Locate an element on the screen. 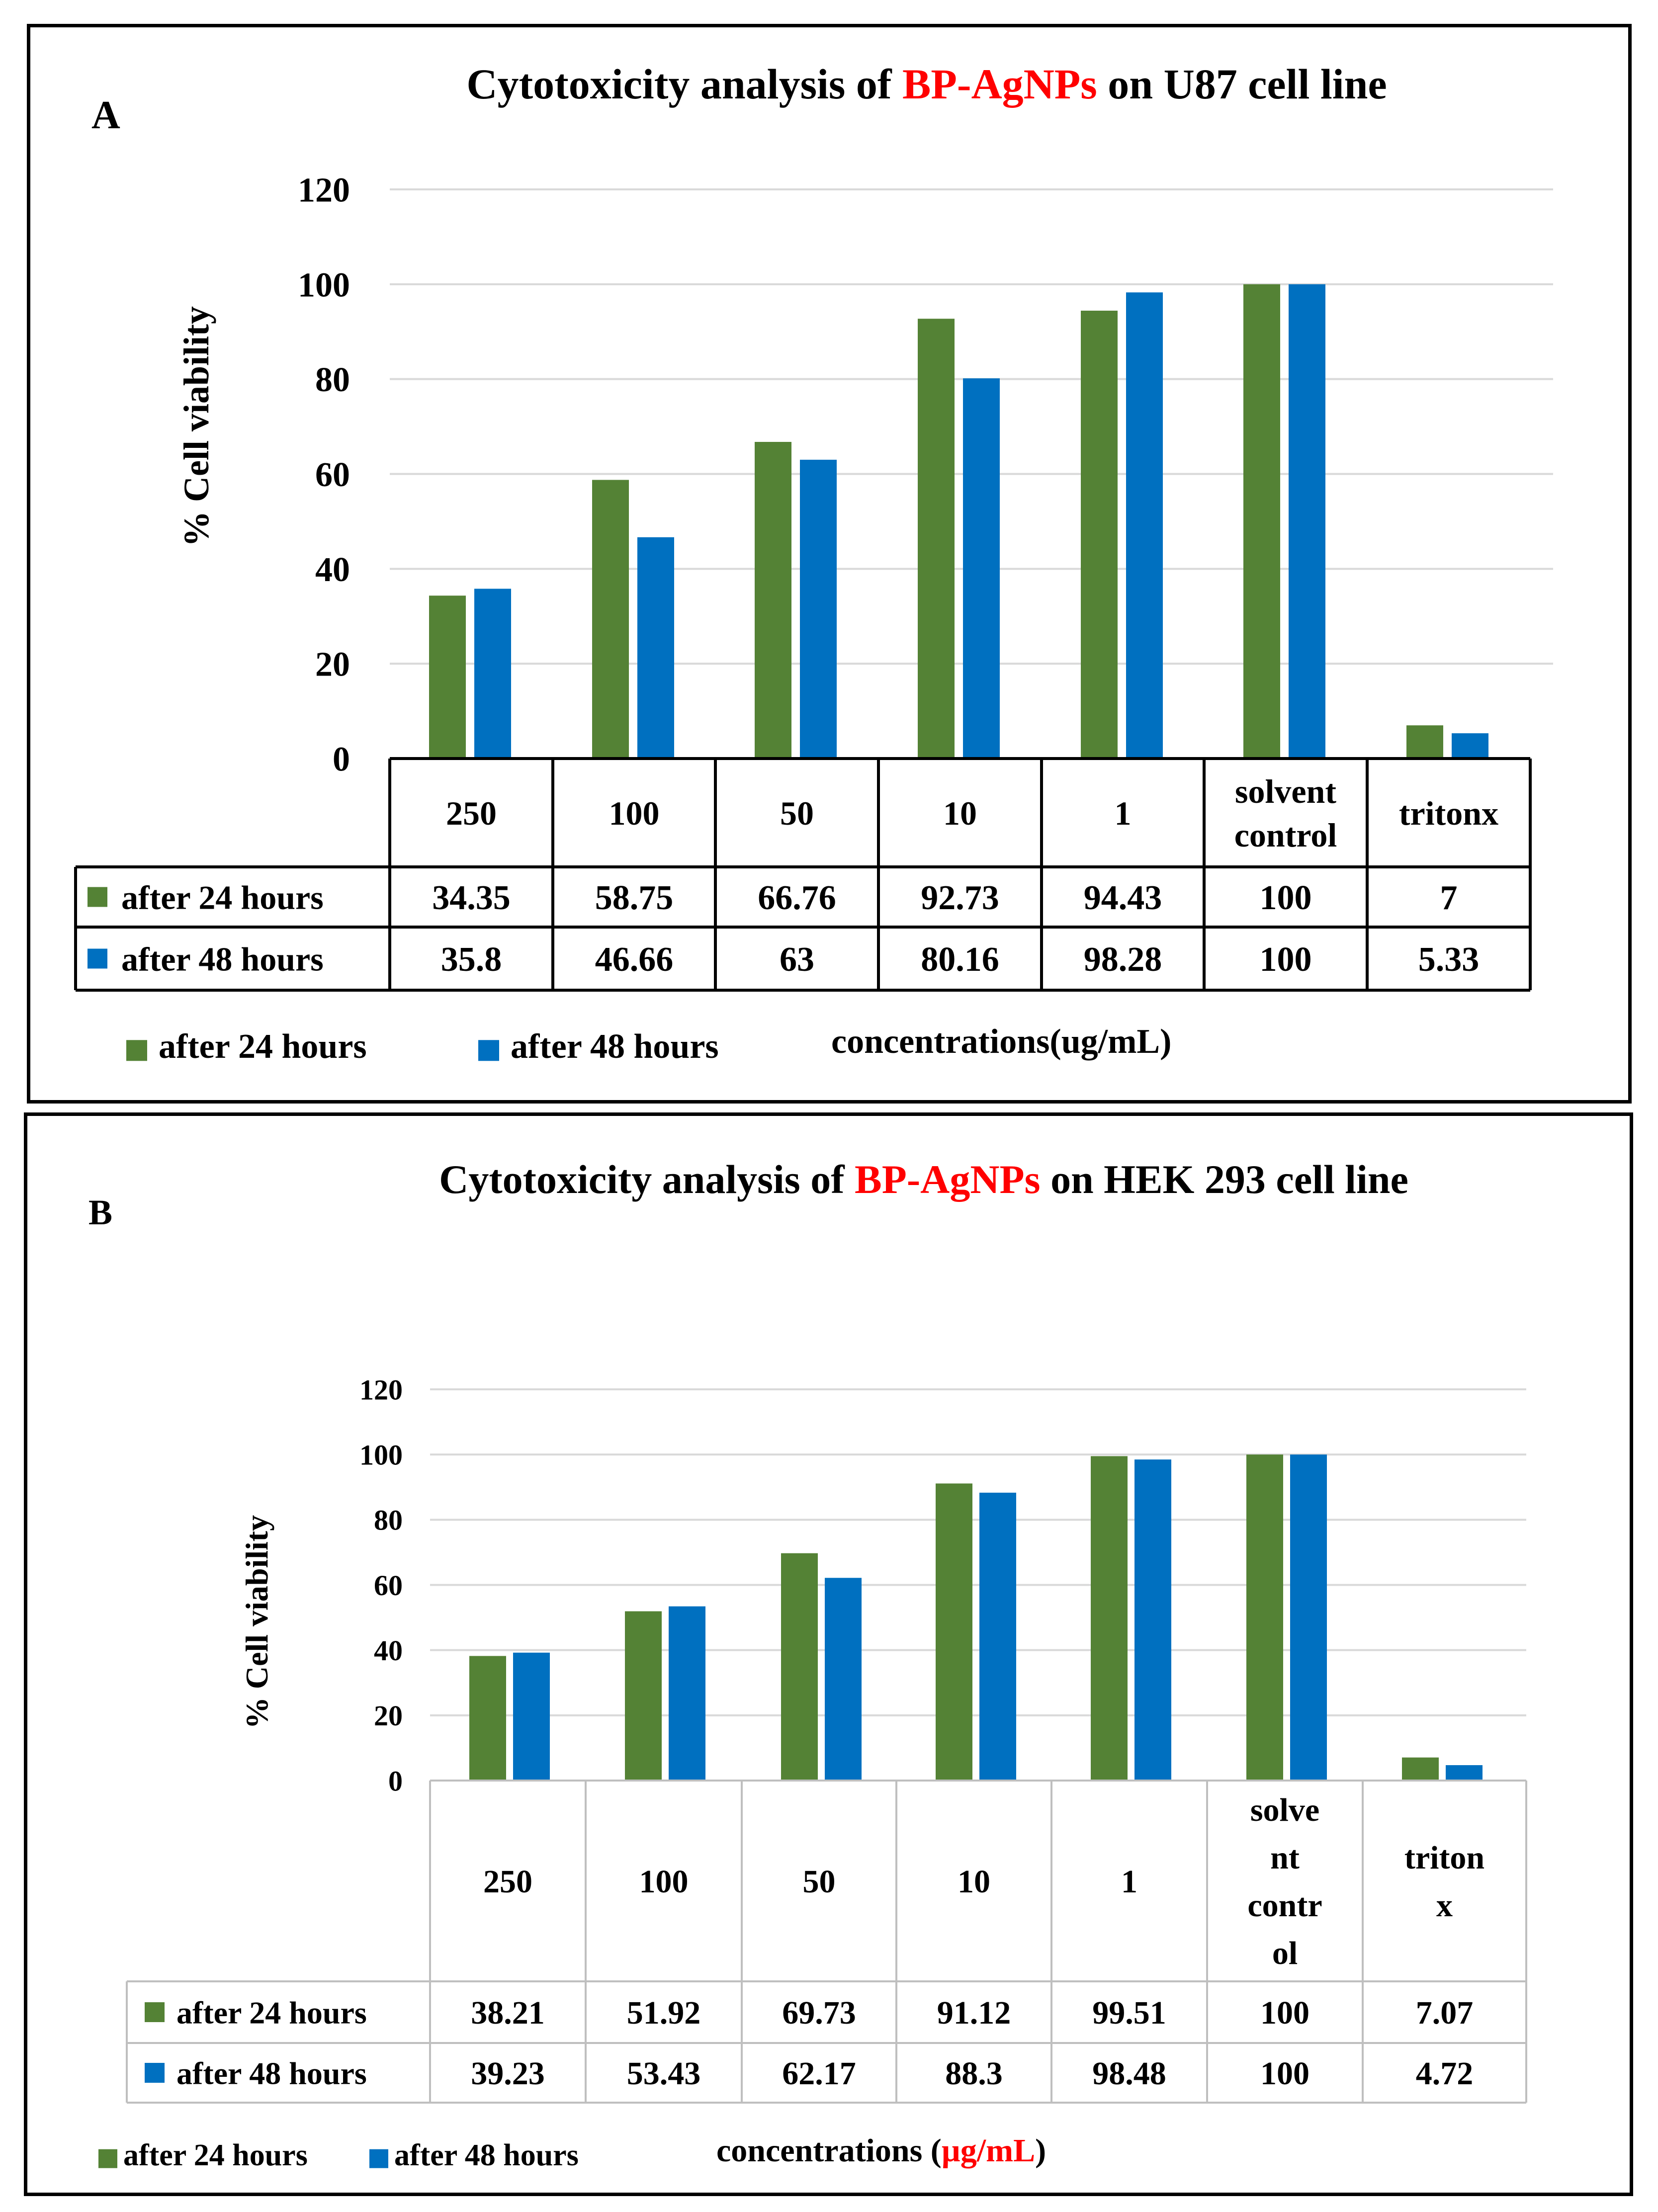  data-label: 7.07 is located at coordinates (1445, 2013).